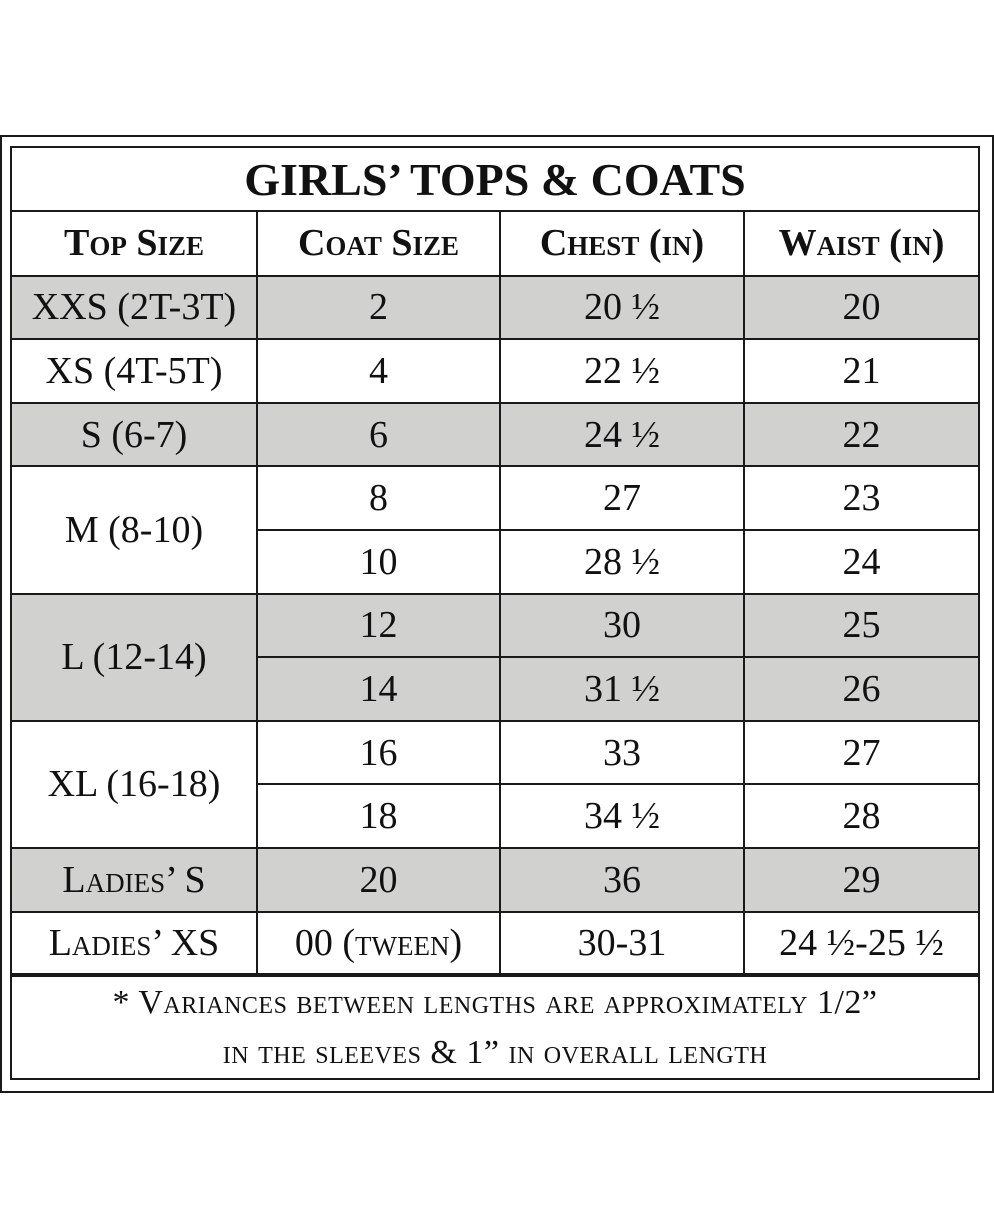 This screenshot has width=994, height=1229. What do you see at coordinates (135, 371) in the screenshot?
I see `cell-top-size: XS (4T-5T)` at bounding box center [135, 371].